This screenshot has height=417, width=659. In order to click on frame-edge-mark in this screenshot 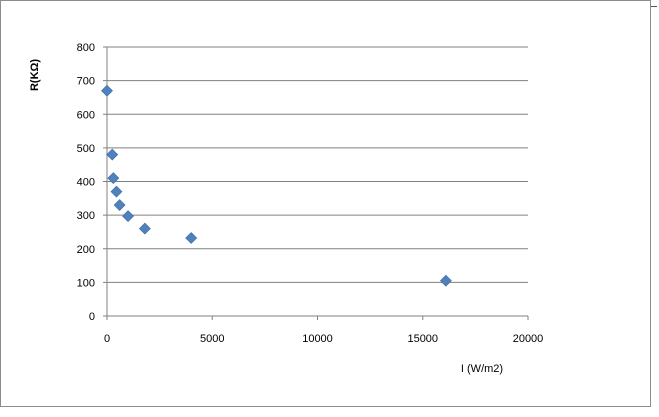, I will do `click(654, 6)`.